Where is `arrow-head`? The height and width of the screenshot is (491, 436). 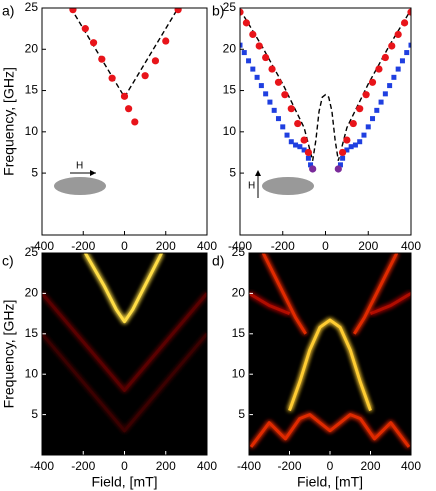
arrow-head is located at coordinates (93, 173).